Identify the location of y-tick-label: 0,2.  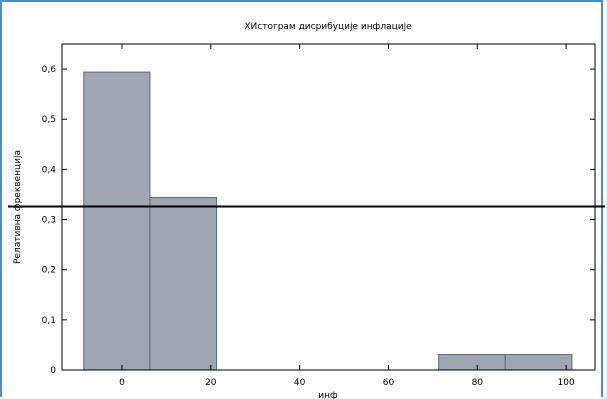
(49, 271).